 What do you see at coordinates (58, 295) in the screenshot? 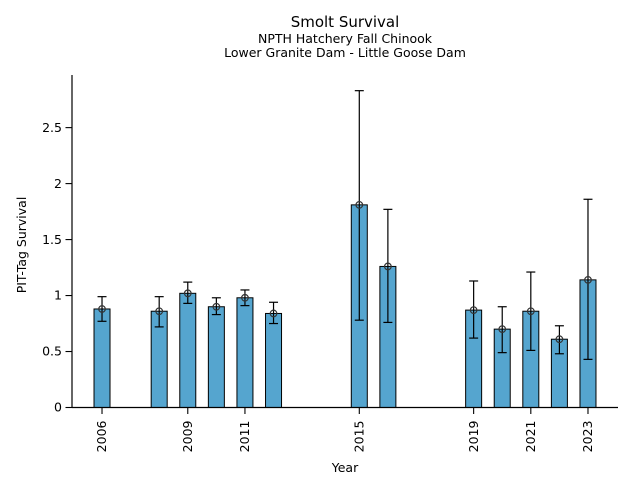
I see `y-tick-label: 1` at bounding box center [58, 295].